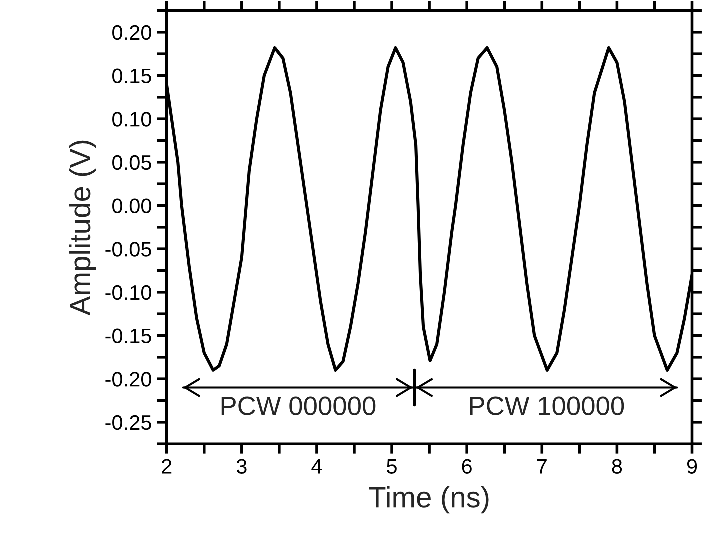  I want to click on x-tick-label: 4, so click(317, 466).